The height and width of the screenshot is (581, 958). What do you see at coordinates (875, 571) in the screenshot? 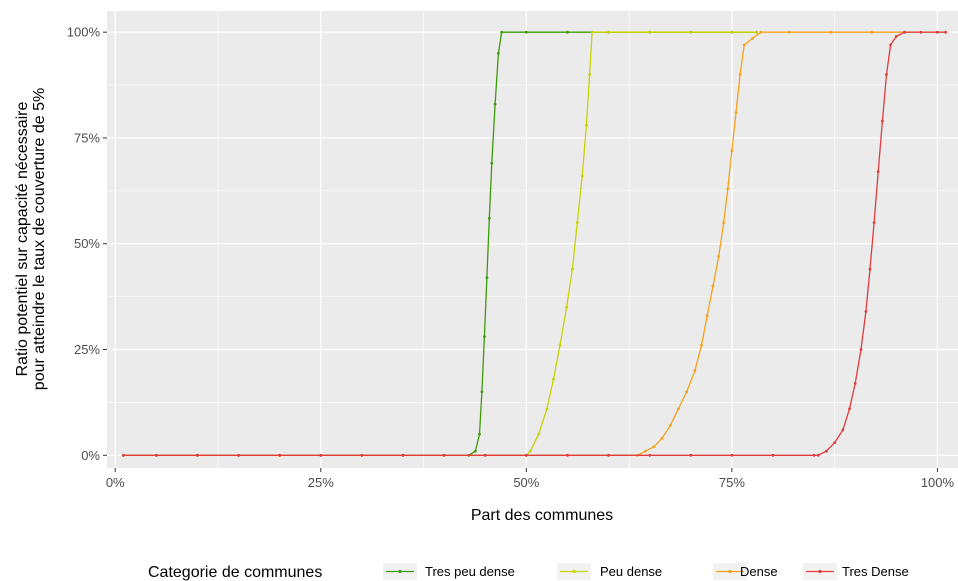
I see `legend-label: Tres Dense` at bounding box center [875, 571].